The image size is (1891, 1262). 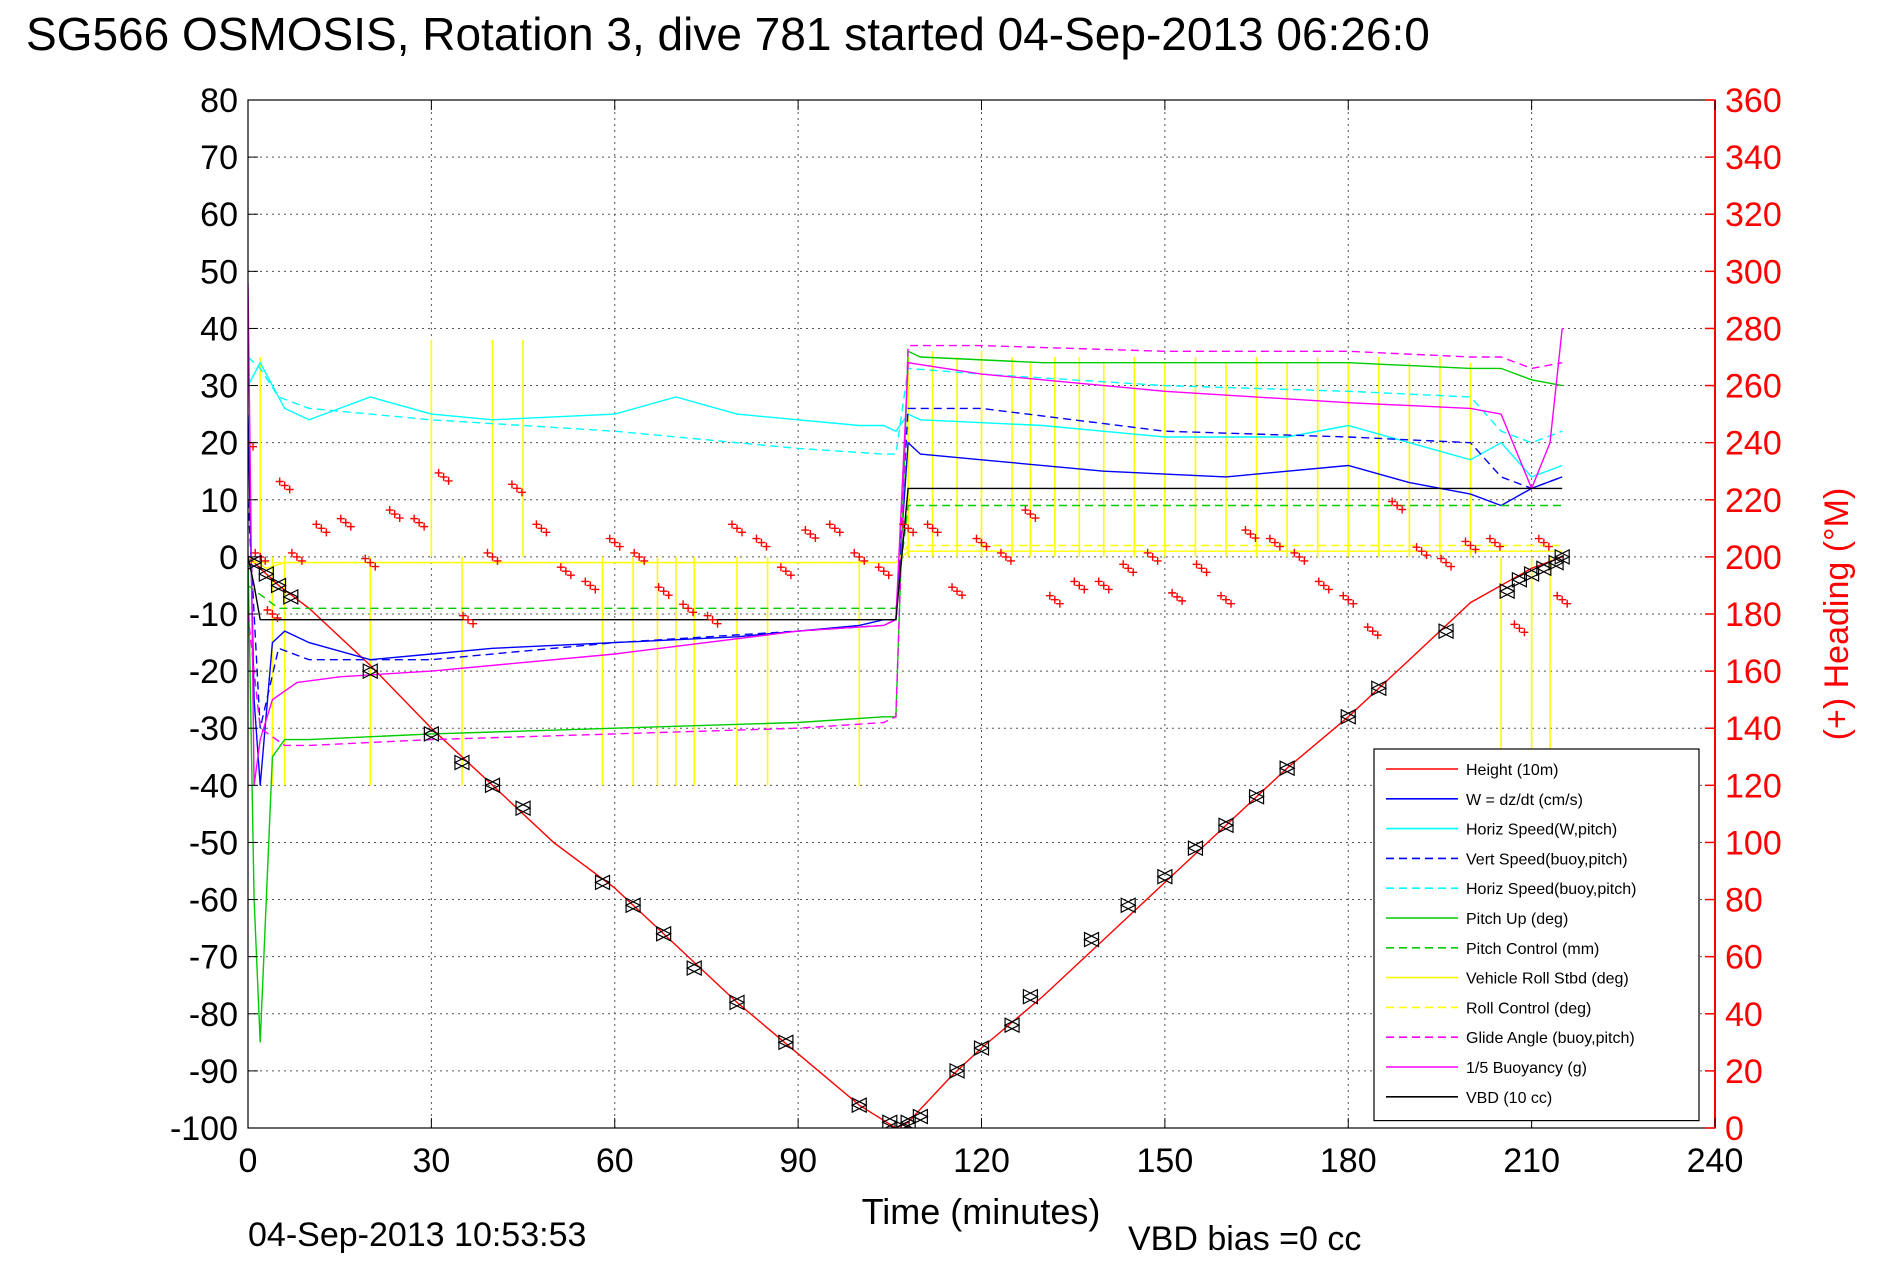 I want to click on y2-tick-label: 100, so click(x=1753, y=843).